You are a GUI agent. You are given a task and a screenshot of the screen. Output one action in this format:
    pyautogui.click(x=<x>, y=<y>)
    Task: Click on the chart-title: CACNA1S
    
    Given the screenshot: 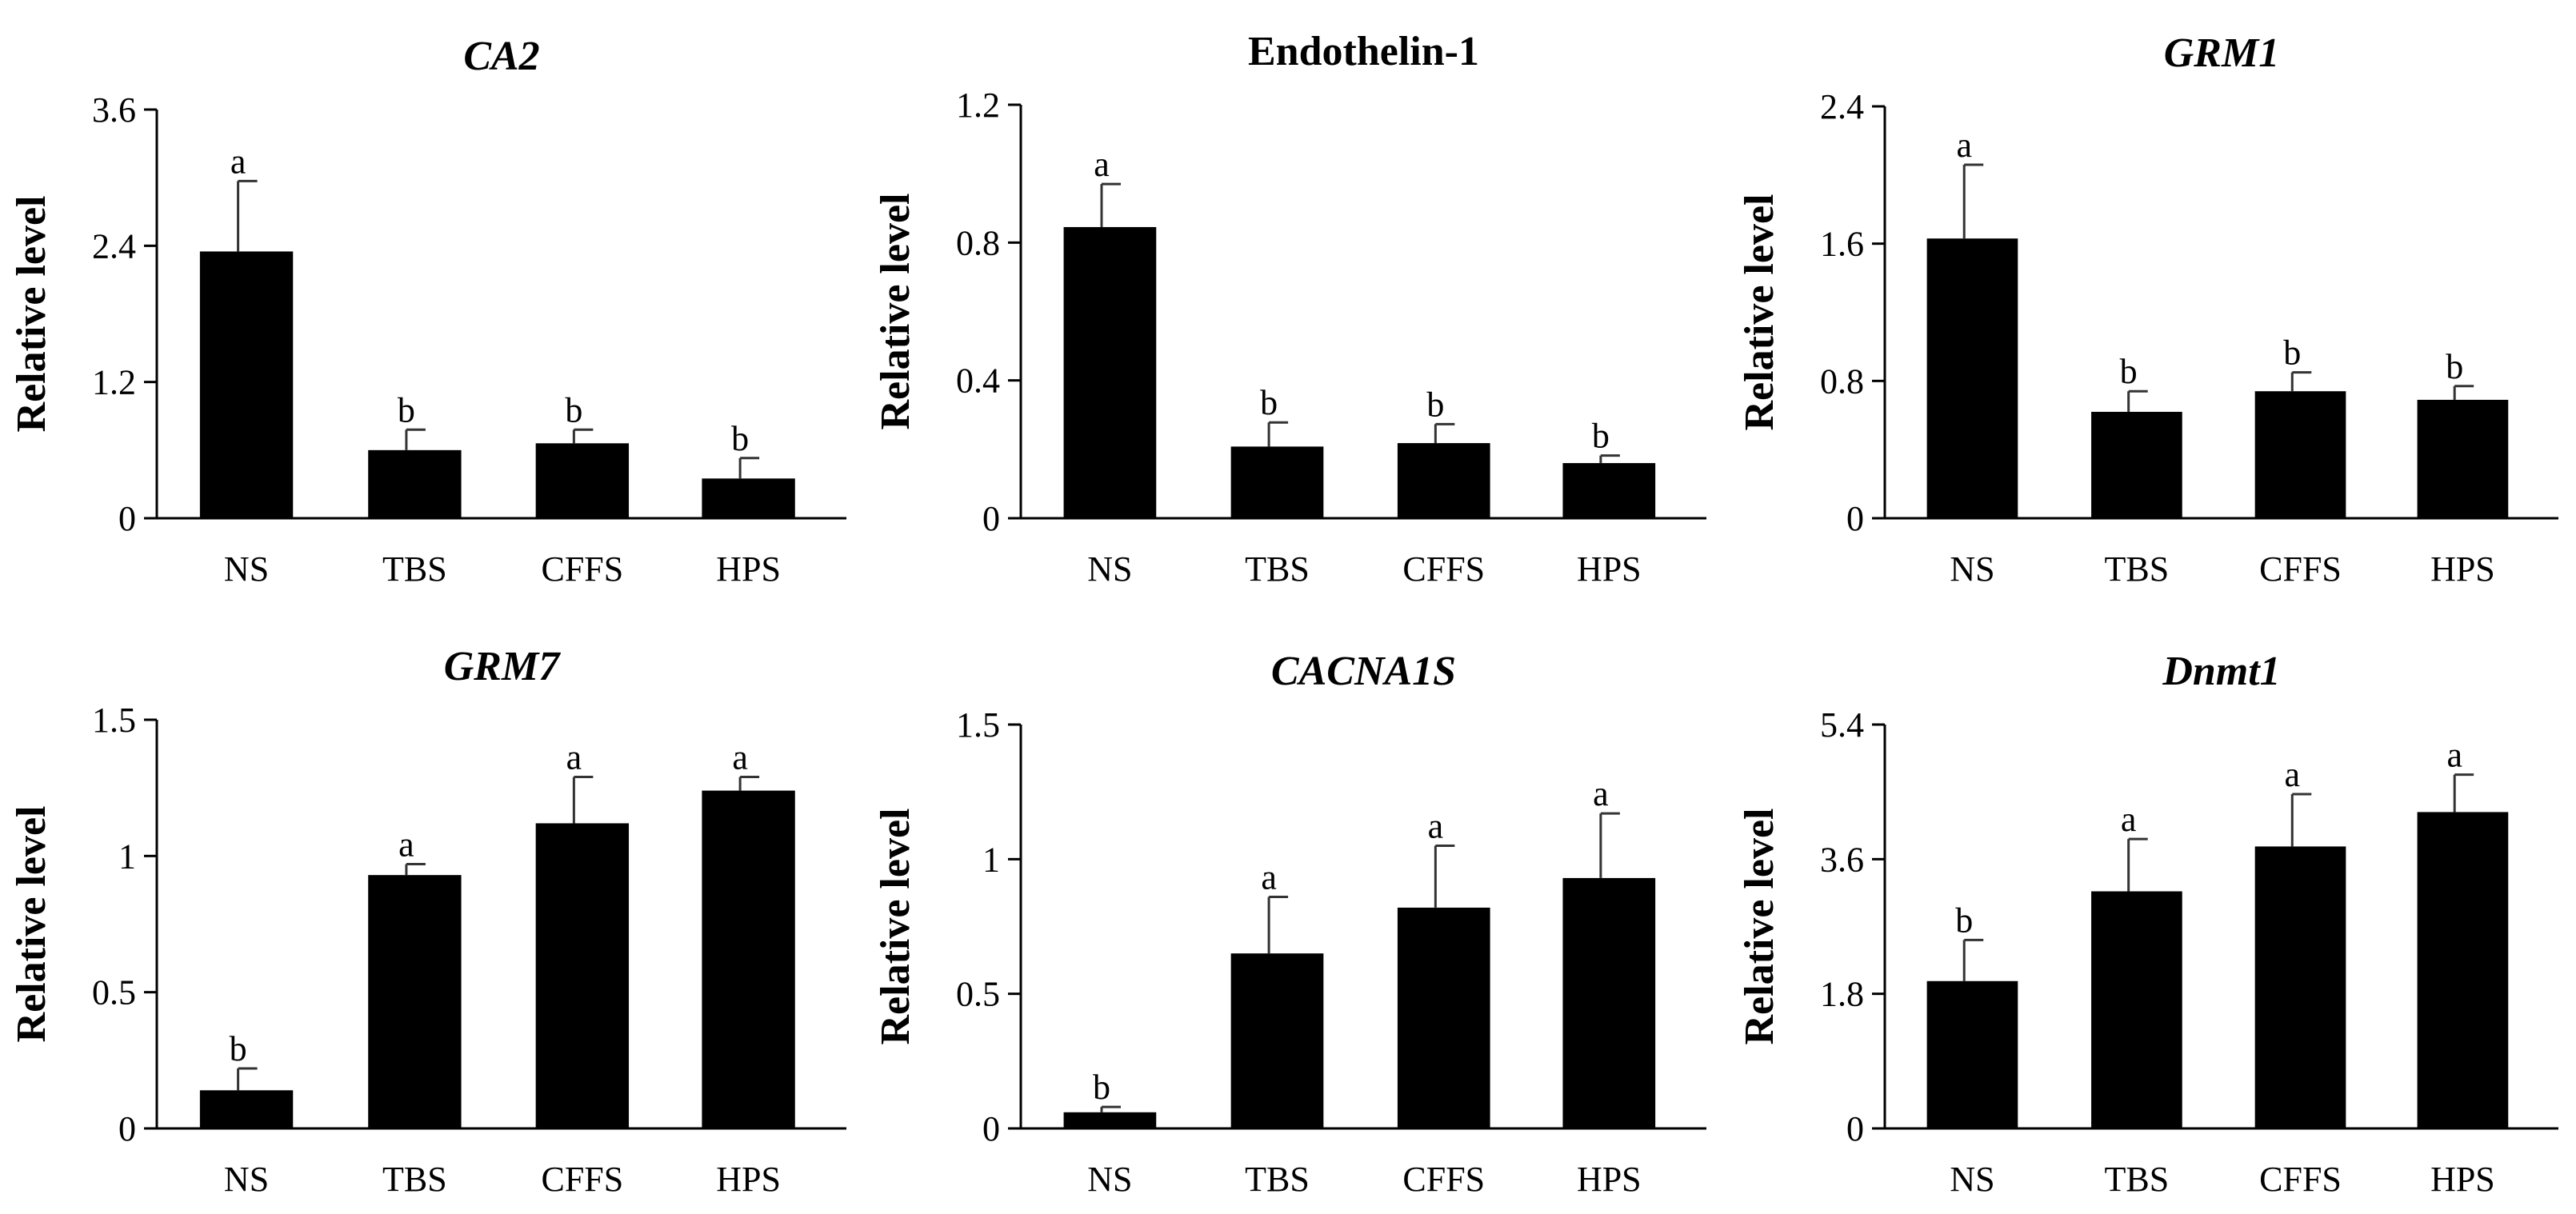 What is the action you would take?
    pyautogui.click(x=1363, y=671)
    